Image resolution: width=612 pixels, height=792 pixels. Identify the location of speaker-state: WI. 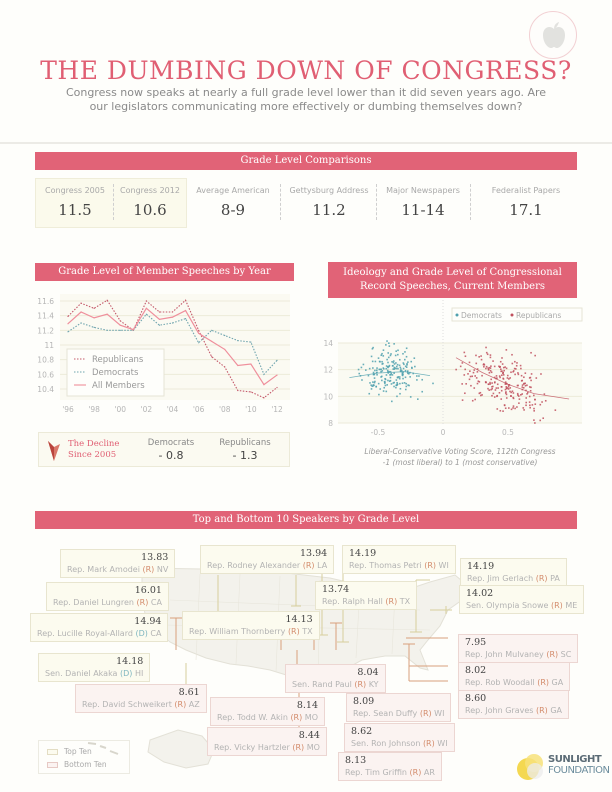
(442, 565).